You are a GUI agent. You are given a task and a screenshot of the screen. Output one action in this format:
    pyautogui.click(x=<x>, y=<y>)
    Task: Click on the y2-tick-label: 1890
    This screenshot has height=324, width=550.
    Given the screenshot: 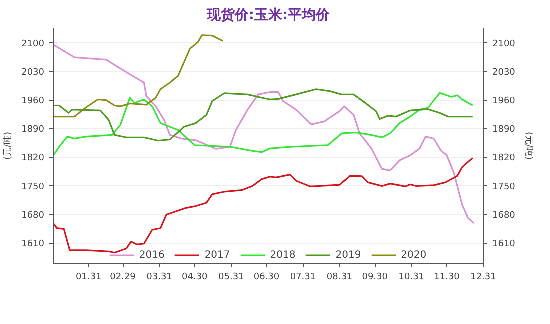 What is the action you would take?
    pyautogui.click(x=504, y=130)
    